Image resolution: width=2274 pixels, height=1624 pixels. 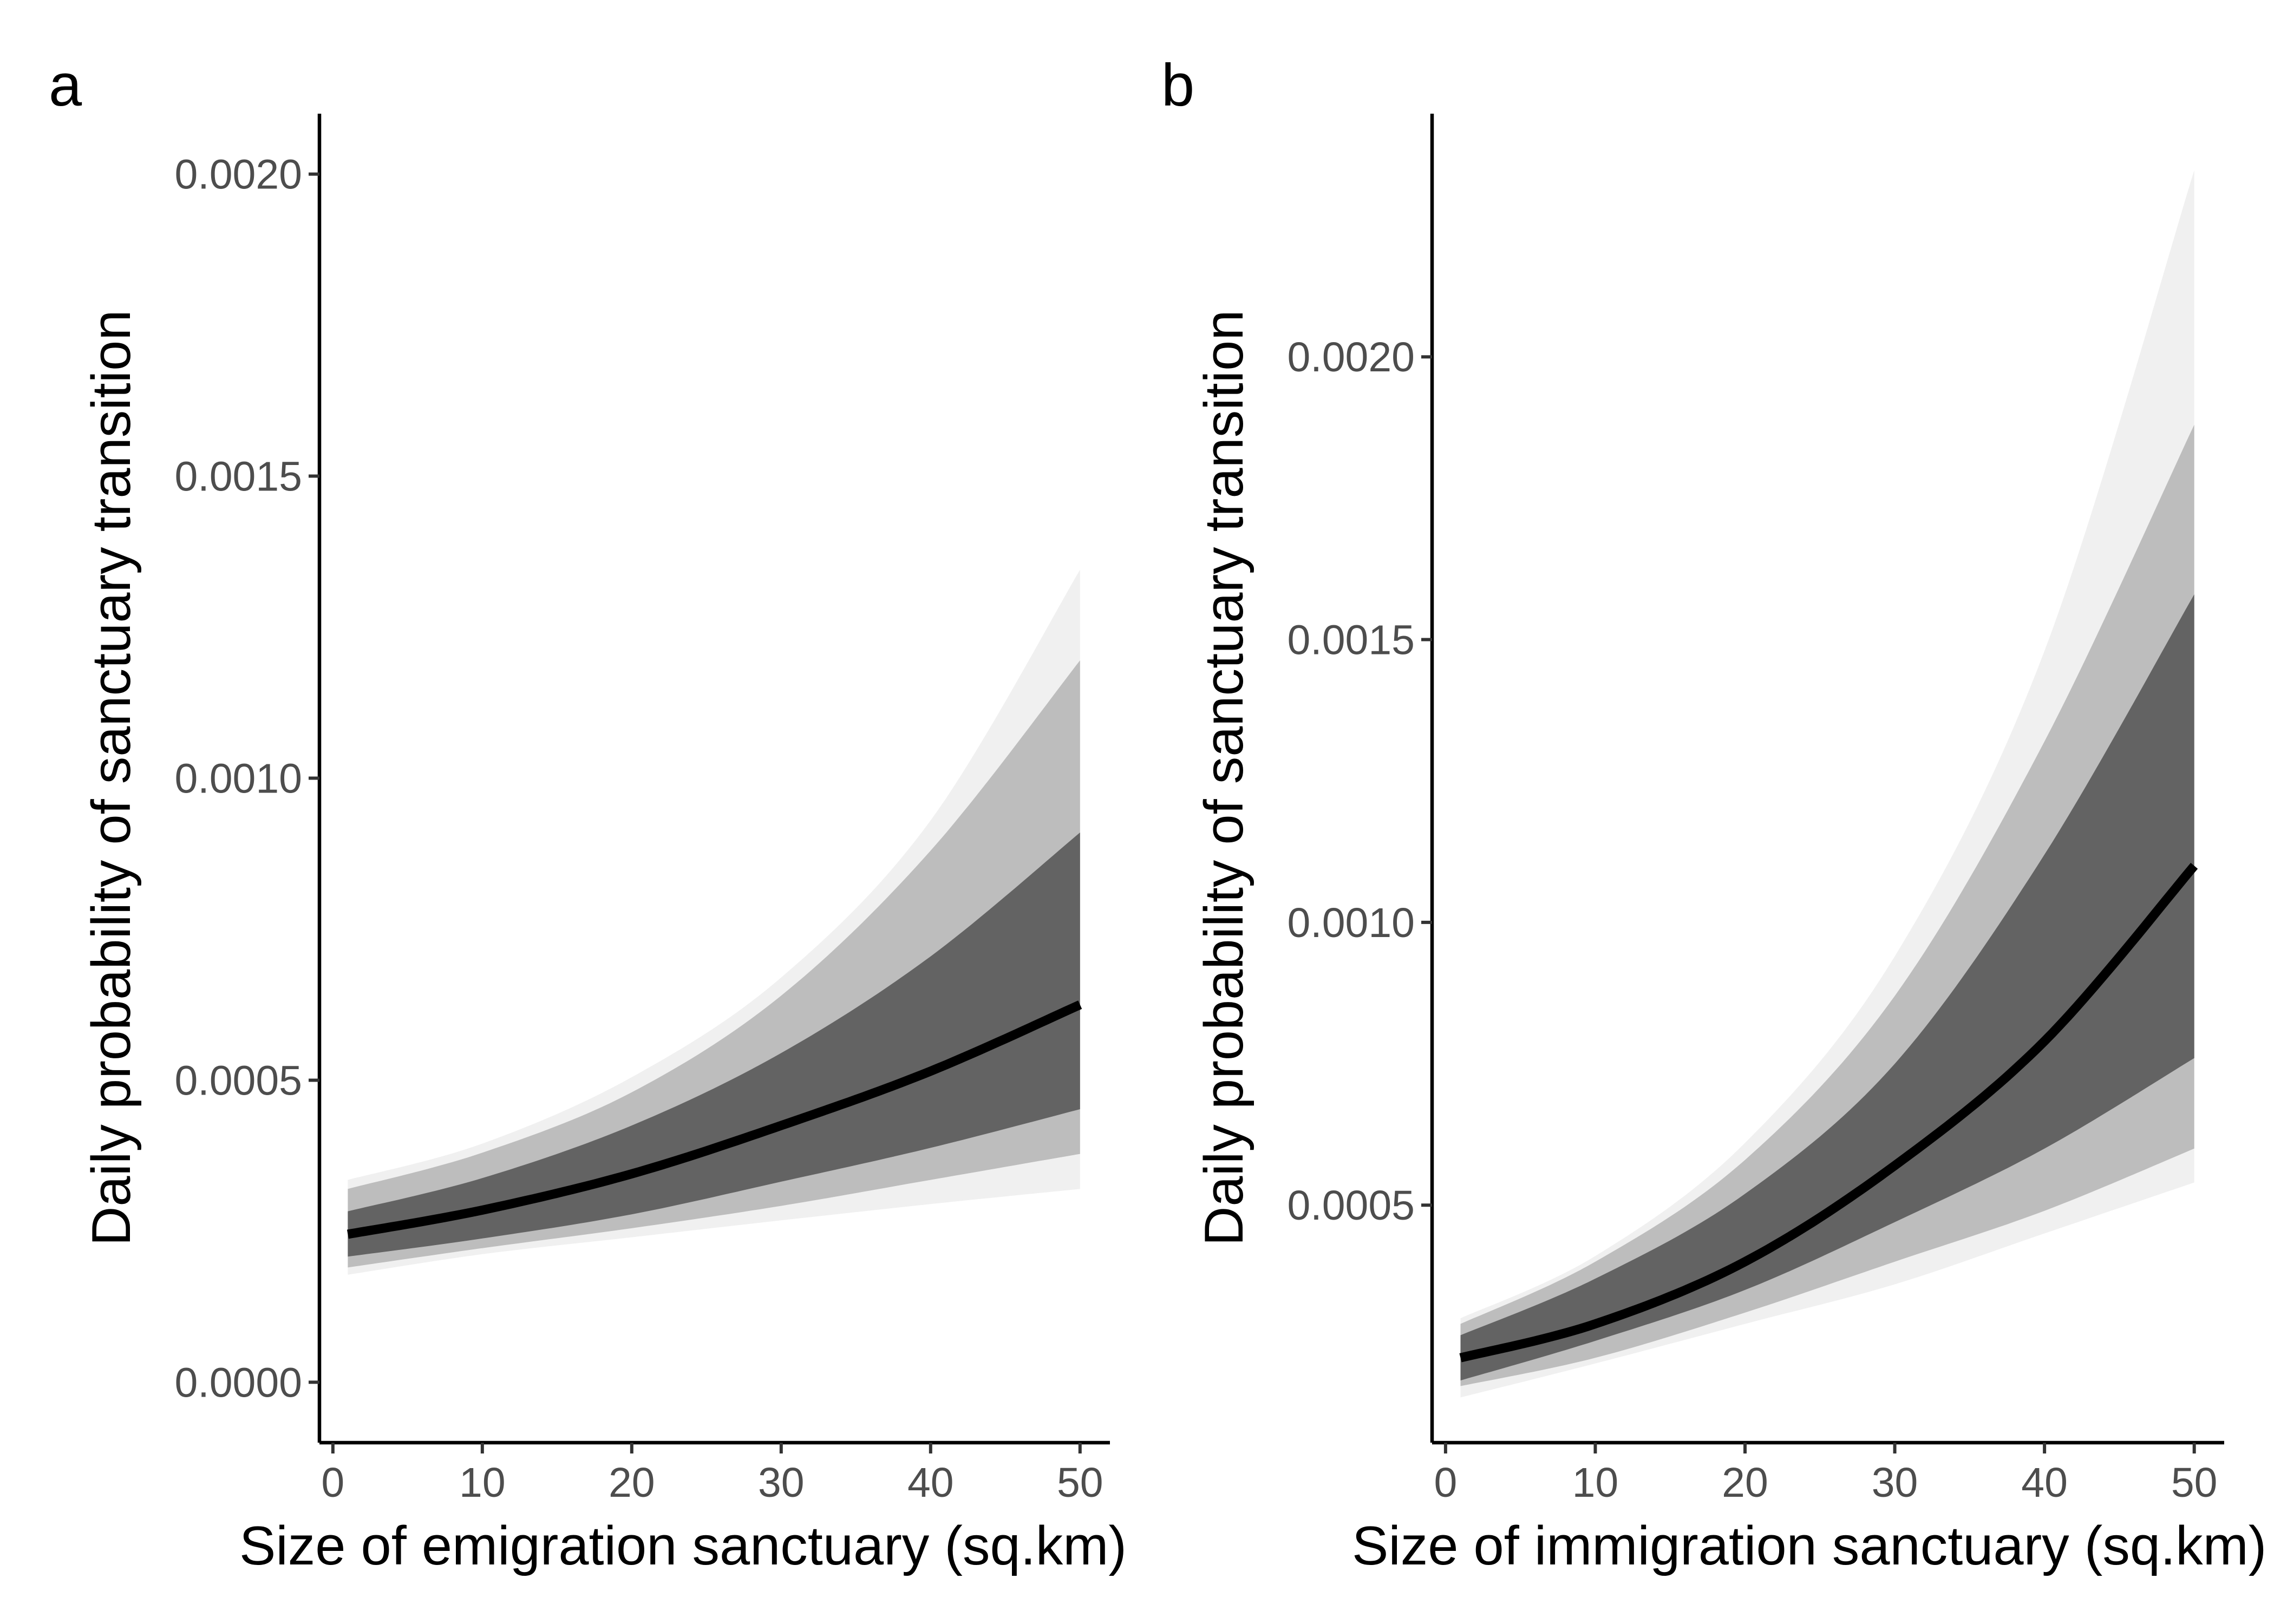 What do you see at coordinates (1177, 85) in the screenshot?
I see `panel-label: b` at bounding box center [1177, 85].